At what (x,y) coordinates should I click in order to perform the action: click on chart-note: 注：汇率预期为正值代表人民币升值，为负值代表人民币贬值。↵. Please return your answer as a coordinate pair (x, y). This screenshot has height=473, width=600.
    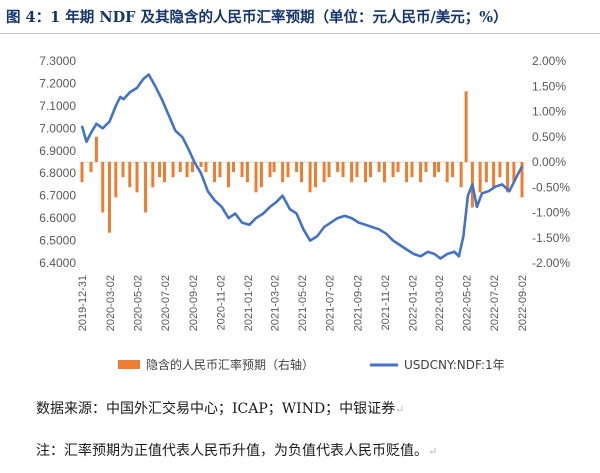
    Looking at the image, I should click on (236, 450).